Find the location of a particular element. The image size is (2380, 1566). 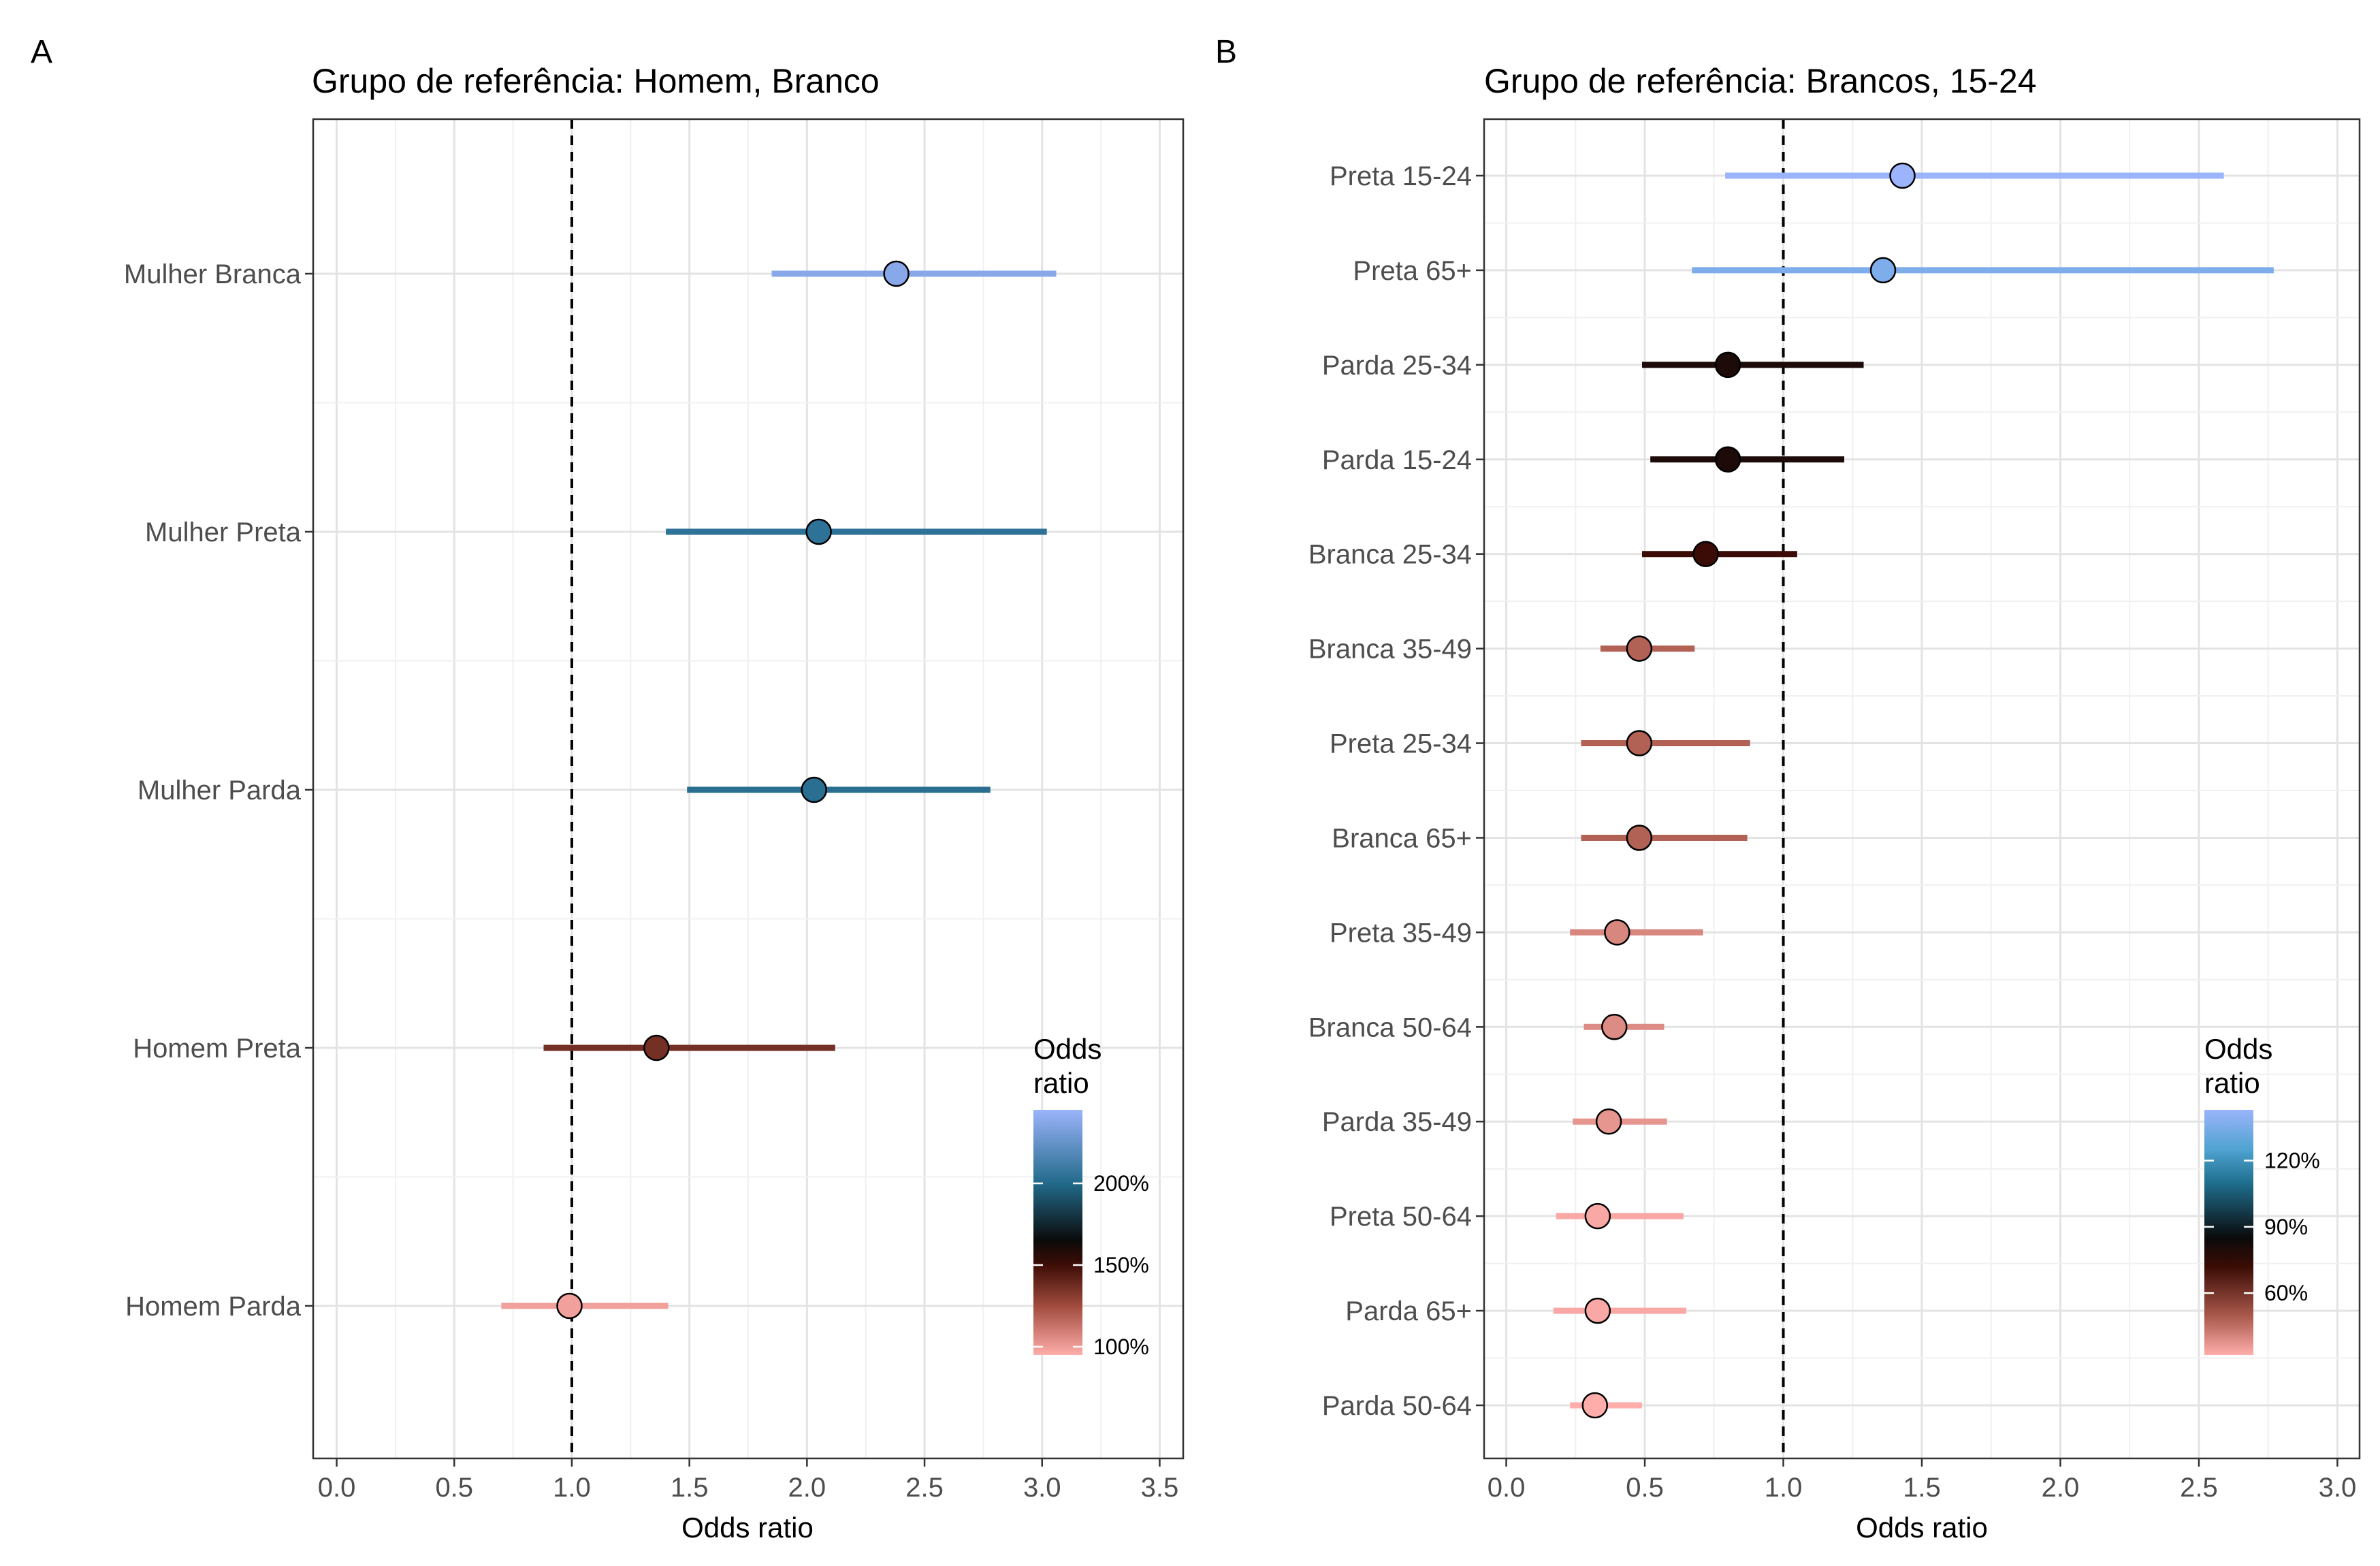

panel-b-title: Grupo de referência: Brancos, 15-24 is located at coordinates (1760, 81).